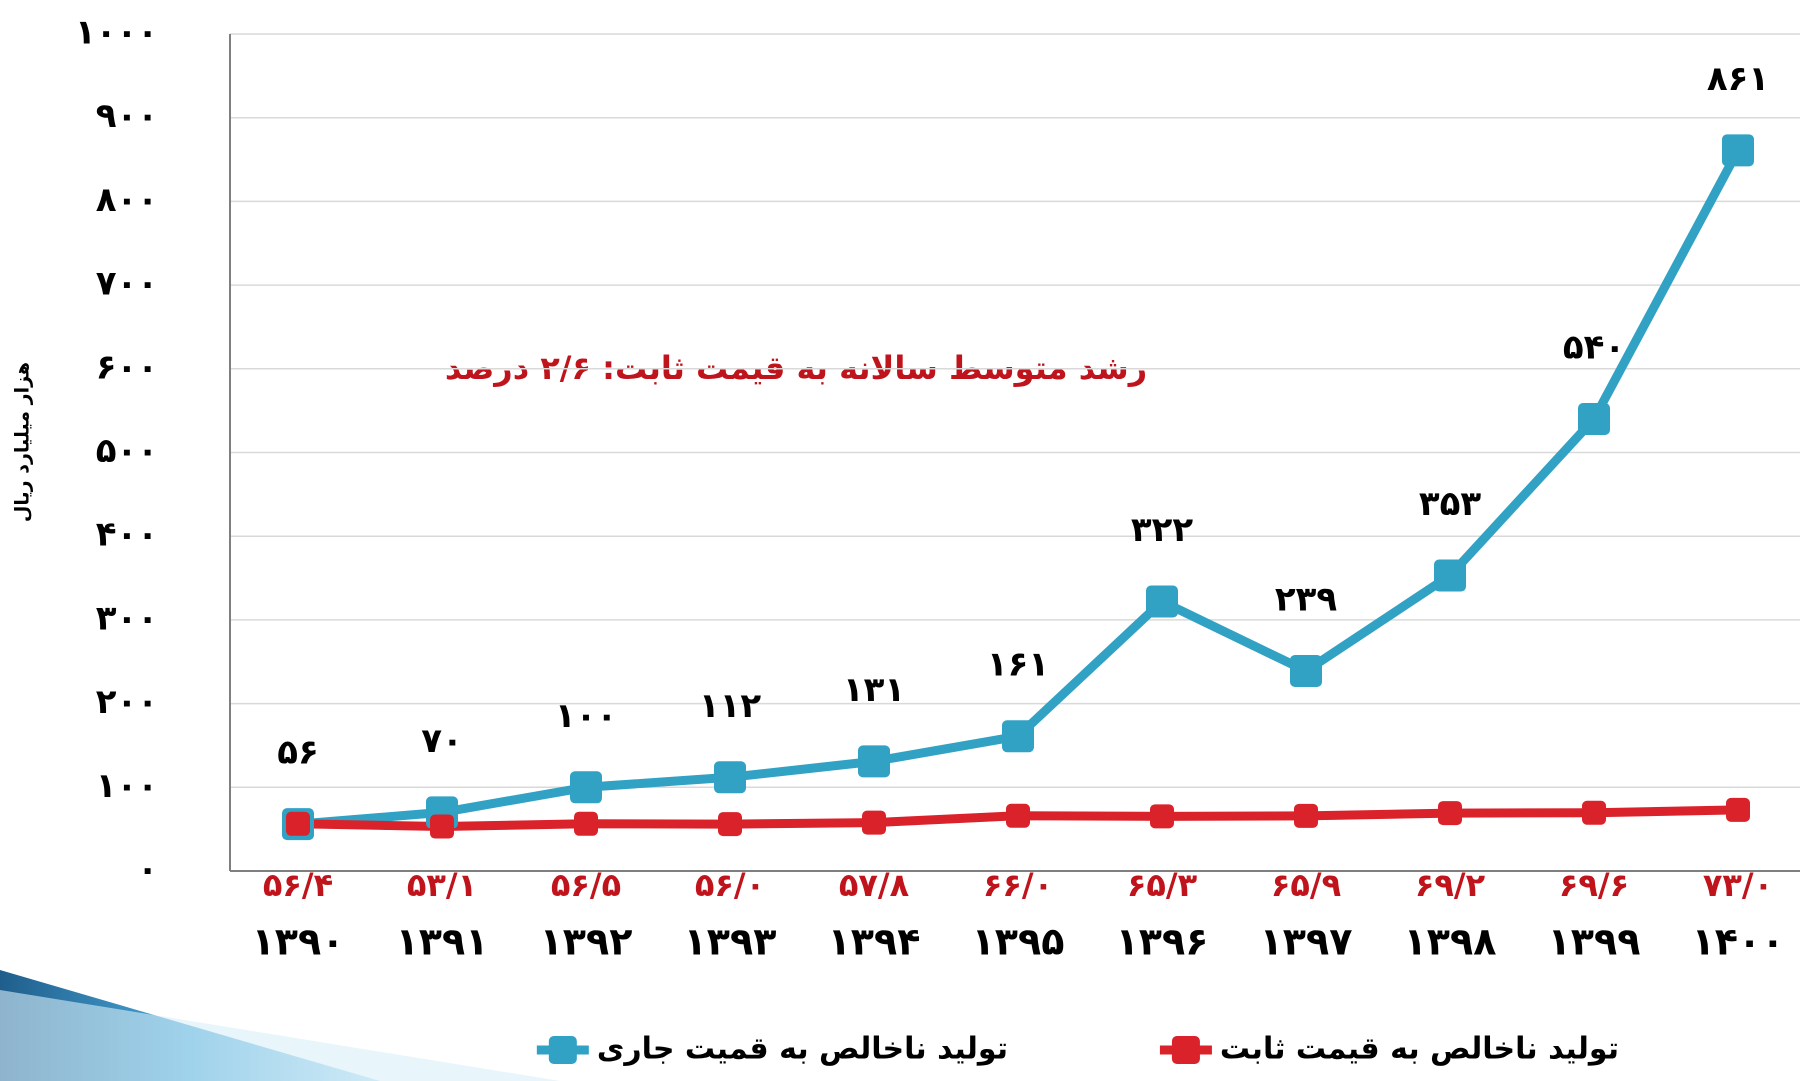 This screenshot has width=1800, height=1081. What do you see at coordinates (442, 885) in the screenshot?
I see `data-label: ۵۳/۱` at bounding box center [442, 885].